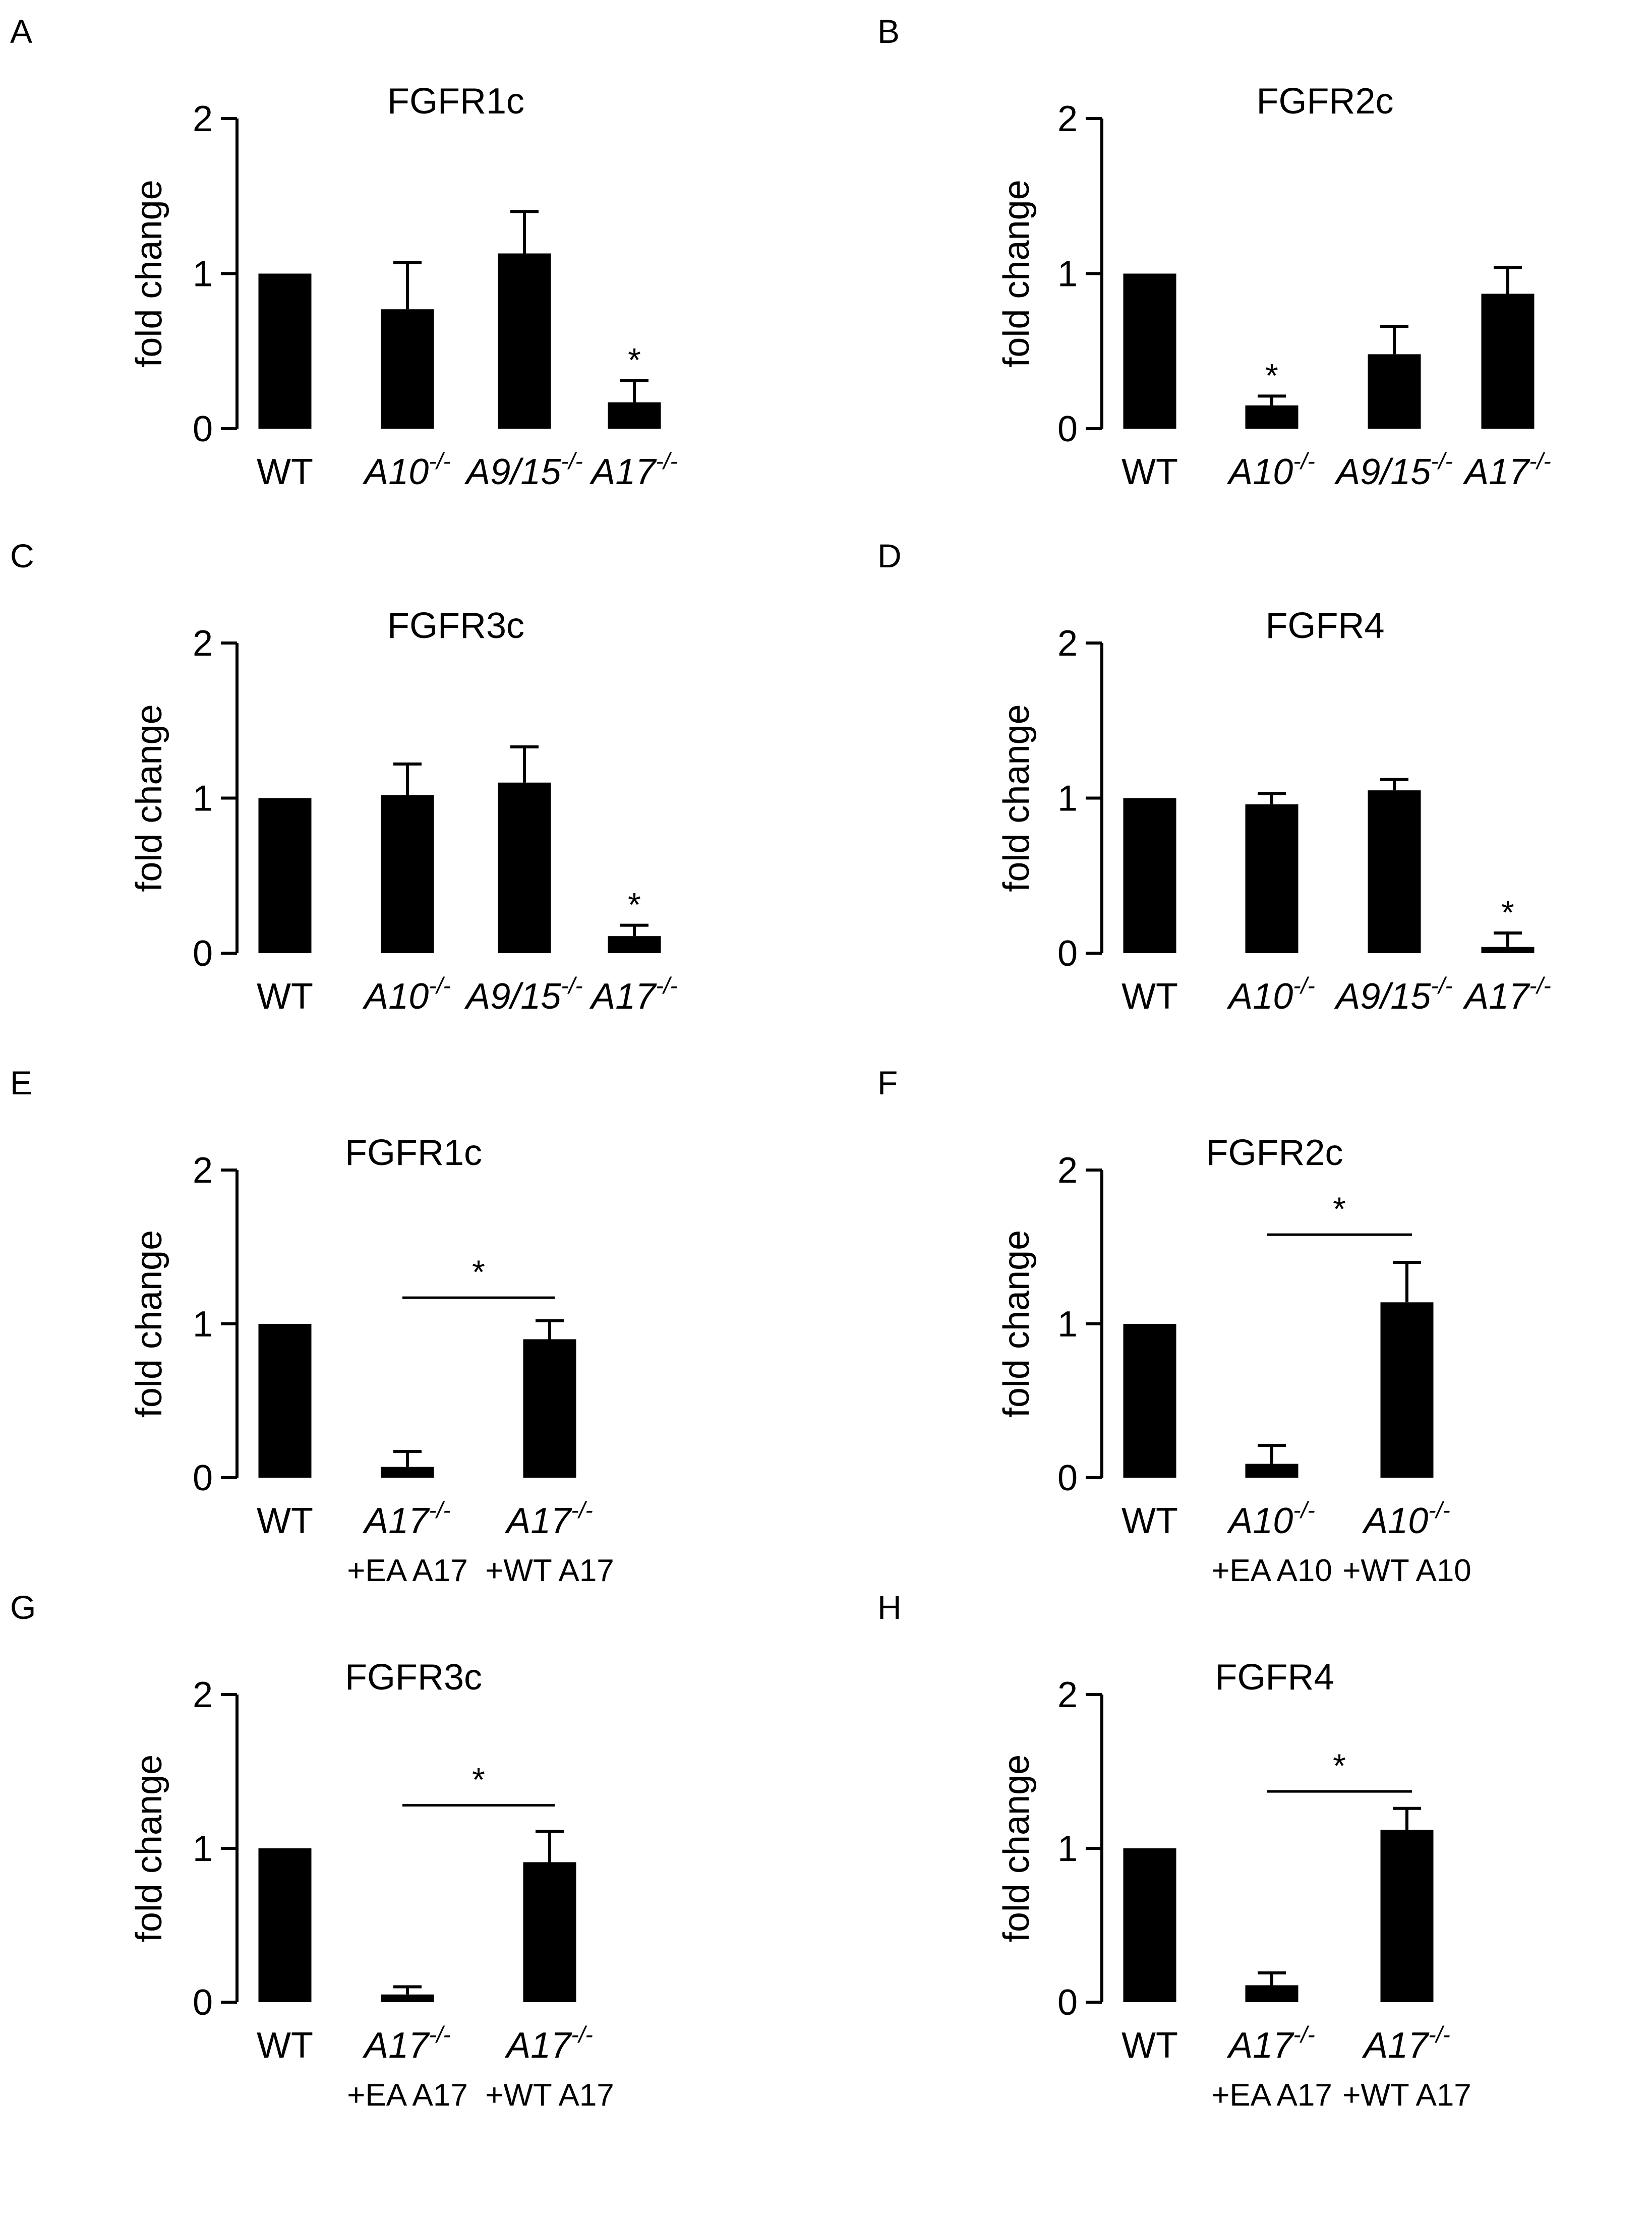  What do you see at coordinates (1271, 1570) in the screenshot?
I see `category-sublabel: +EA A10` at bounding box center [1271, 1570].